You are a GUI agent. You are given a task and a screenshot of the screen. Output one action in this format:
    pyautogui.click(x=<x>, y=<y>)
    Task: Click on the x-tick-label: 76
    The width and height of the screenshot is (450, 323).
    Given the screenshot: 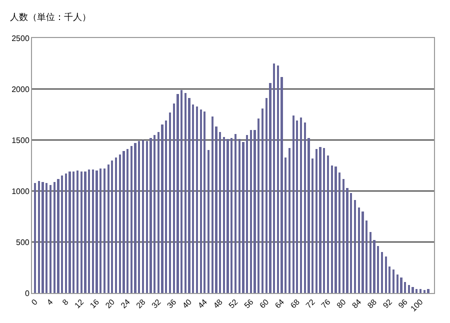 What is the action you would take?
    pyautogui.click(x=326, y=303)
    